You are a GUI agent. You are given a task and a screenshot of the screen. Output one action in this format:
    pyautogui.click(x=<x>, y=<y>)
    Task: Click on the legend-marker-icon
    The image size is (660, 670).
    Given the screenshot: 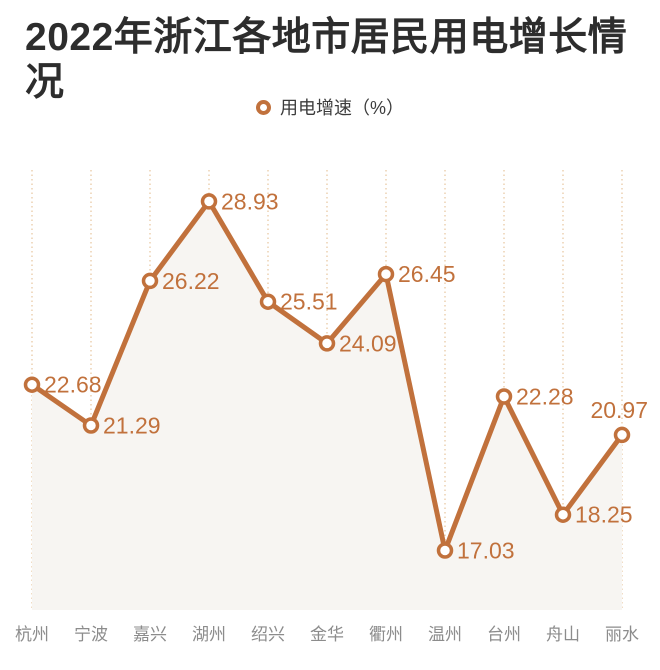 What is the action you would take?
    pyautogui.click(x=263, y=107)
    